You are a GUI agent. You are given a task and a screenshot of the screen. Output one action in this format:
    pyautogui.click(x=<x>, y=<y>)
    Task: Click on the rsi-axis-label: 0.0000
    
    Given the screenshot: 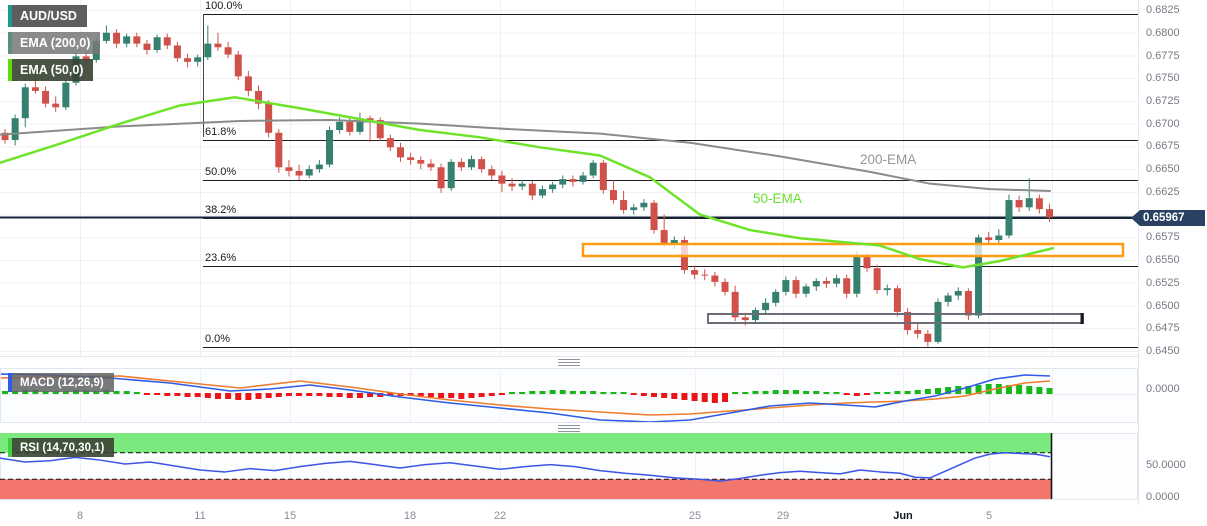 What is the action you would take?
    pyautogui.click(x=1163, y=497)
    